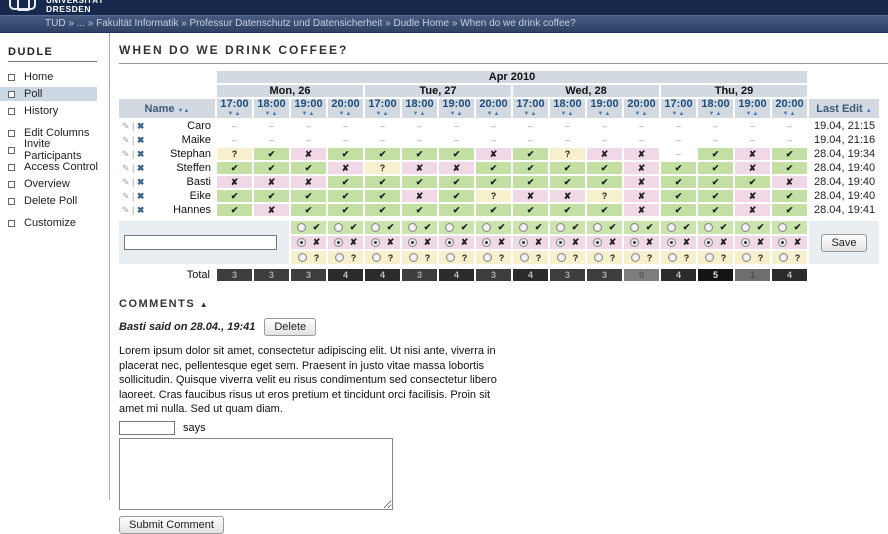 The image size is (888, 534). What do you see at coordinates (54, 167) in the screenshot?
I see `sidebar-item-access-control: Access Control` at bounding box center [54, 167].